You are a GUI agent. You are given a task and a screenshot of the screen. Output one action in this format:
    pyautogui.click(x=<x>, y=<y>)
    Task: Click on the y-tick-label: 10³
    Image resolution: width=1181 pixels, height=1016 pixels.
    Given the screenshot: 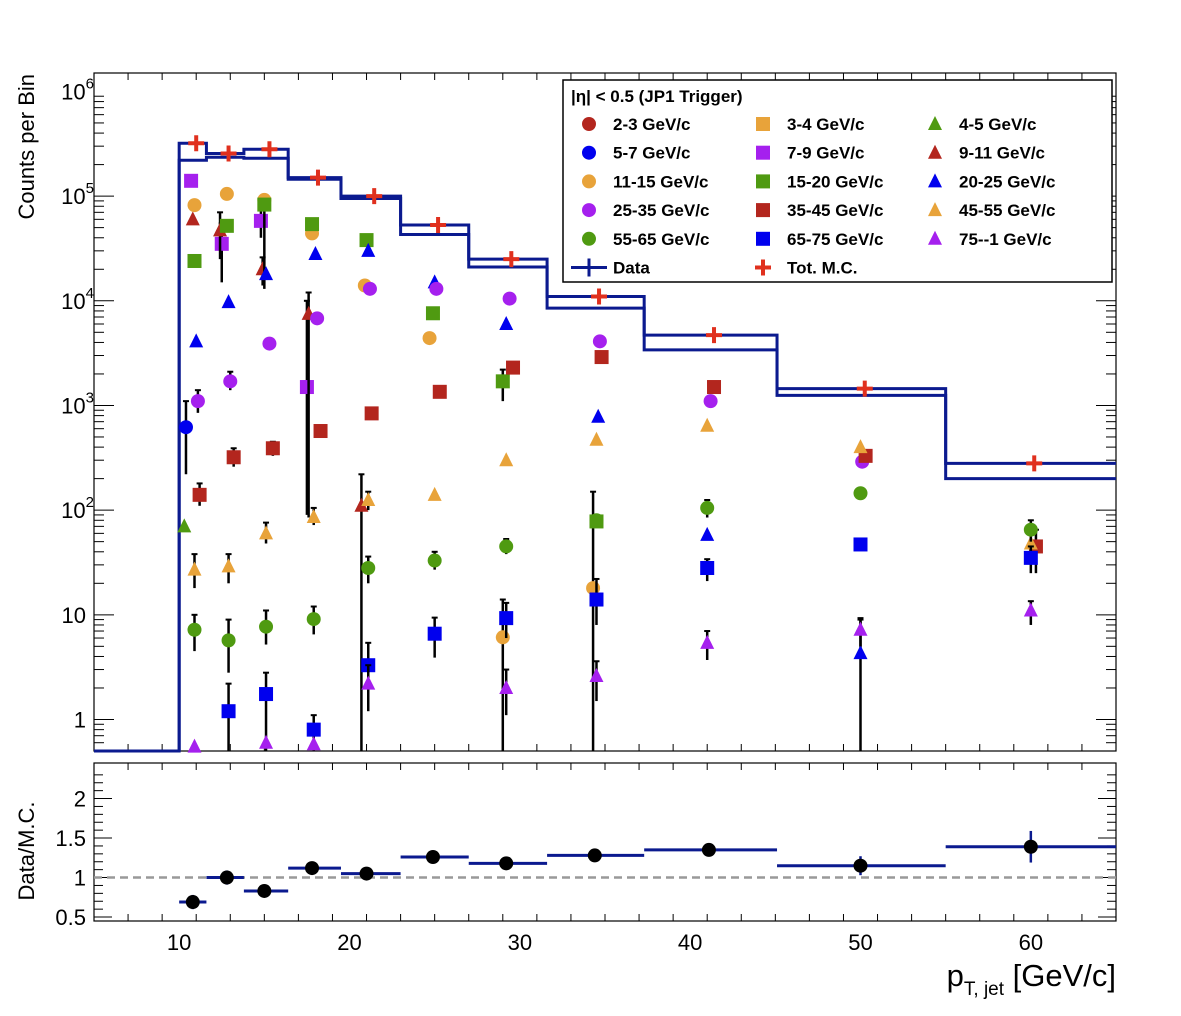 What is the action you would take?
    pyautogui.click(x=77, y=403)
    